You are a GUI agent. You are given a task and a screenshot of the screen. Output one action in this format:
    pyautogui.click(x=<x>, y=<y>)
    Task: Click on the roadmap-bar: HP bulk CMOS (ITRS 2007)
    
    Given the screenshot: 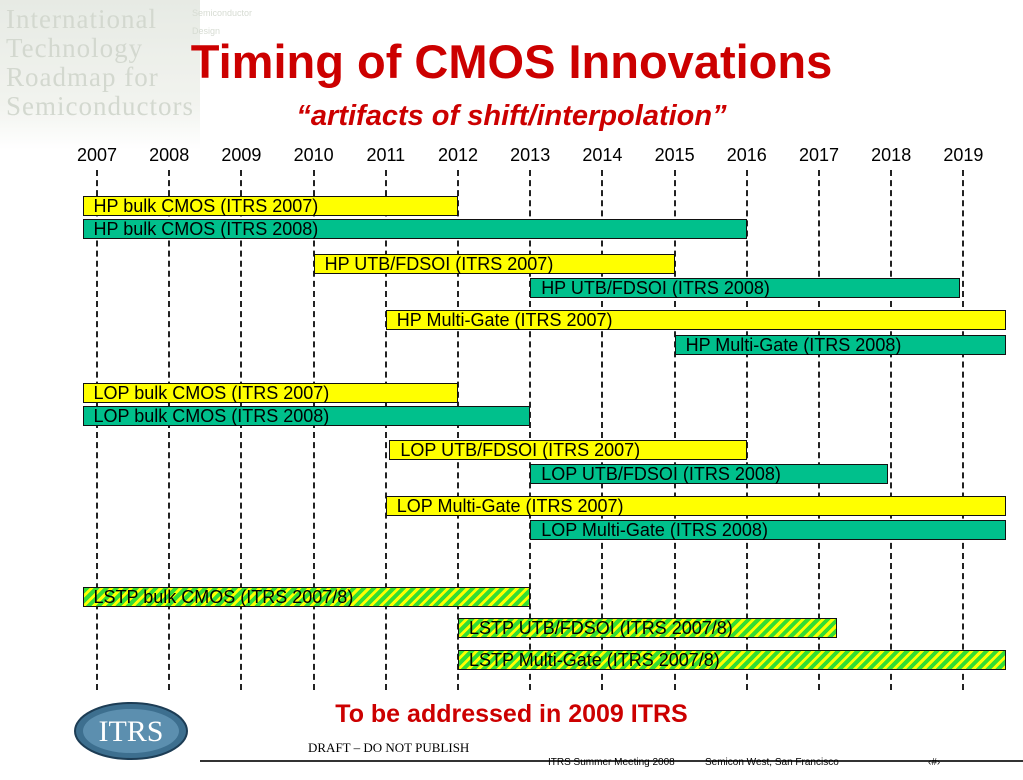 What is the action you would take?
    pyautogui.click(x=270, y=206)
    